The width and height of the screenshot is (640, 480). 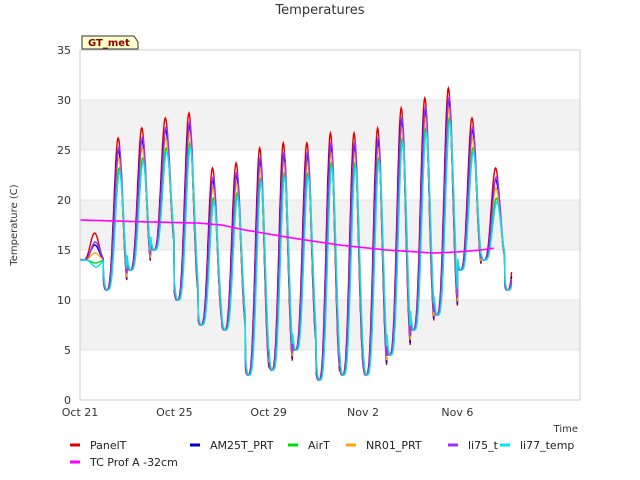 What do you see at coordinates (319, 445) in the screenshot?
I see `legend-label: AirT` at bounding box center [319, 445].